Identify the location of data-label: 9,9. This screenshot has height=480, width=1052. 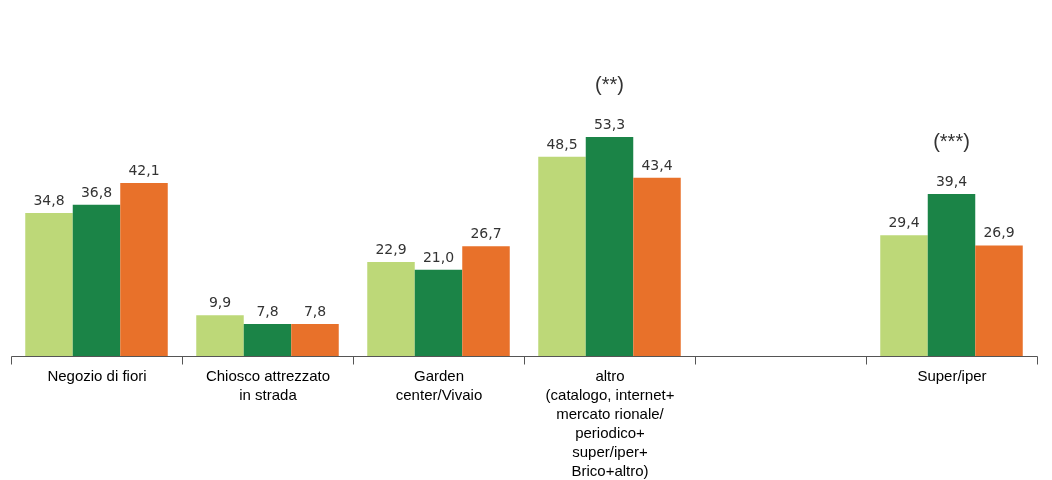
(220, 302).